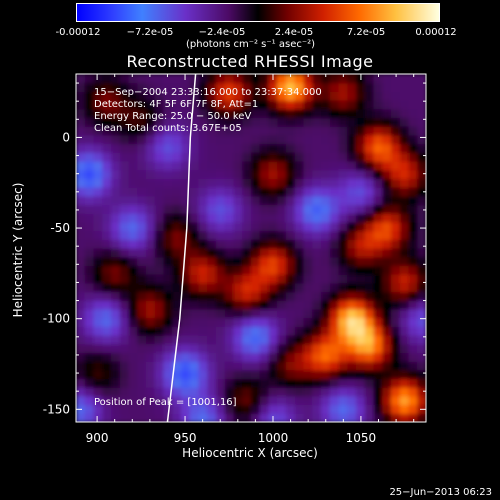  What do you see at coordinates (273, 438) in the screenshot?
I see `x-tick-label: 1000` at bounding box center [273, 438].